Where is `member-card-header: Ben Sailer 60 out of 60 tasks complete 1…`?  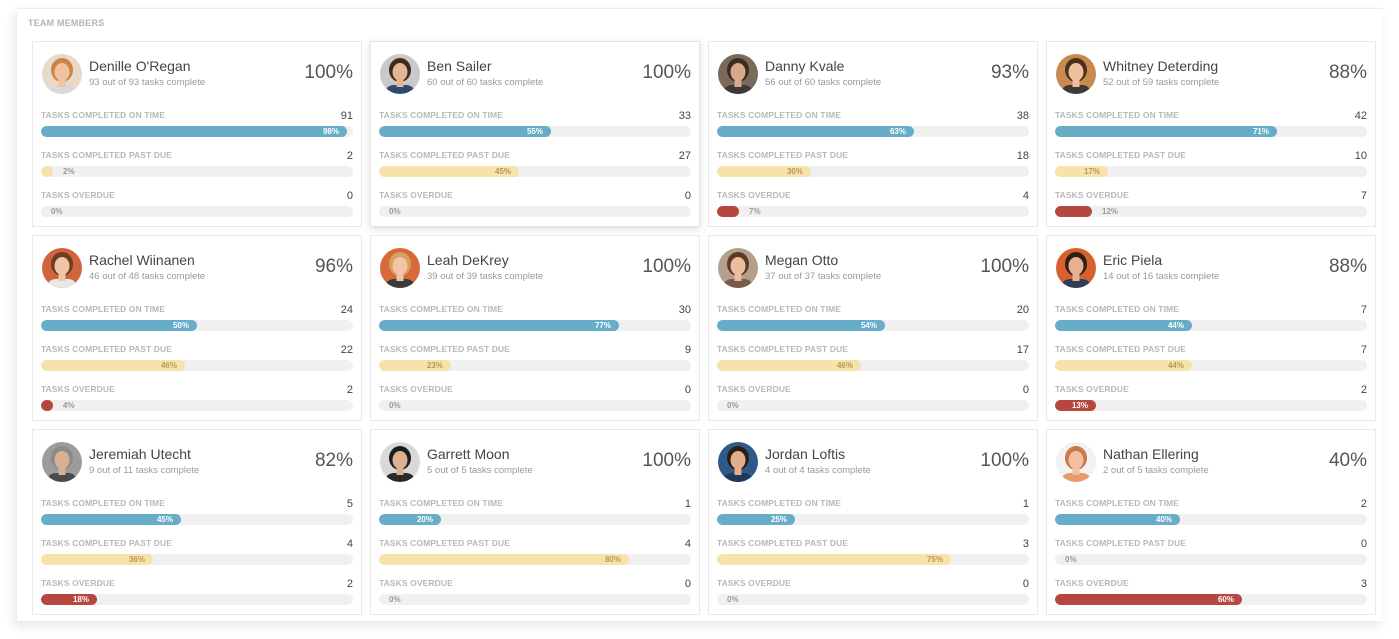
member-card-header: Ben Sailer 60 out of 60 tasks complete 1… is located at coordinates (535, 74).